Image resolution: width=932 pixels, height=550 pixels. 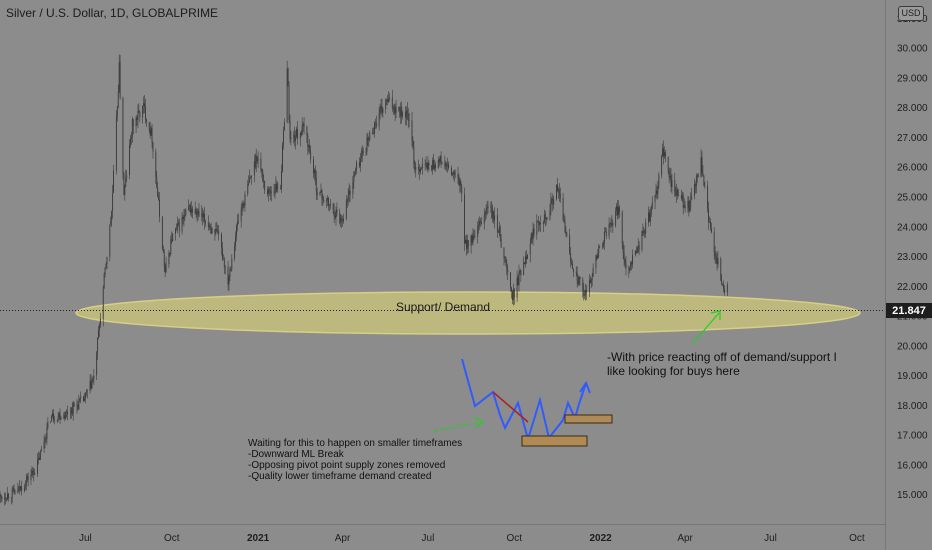 I want to click on time-axis: Jul Oct 2021 Apr Jul Oct 2022 Apr Jul Oct, so click(x=472, y=538).